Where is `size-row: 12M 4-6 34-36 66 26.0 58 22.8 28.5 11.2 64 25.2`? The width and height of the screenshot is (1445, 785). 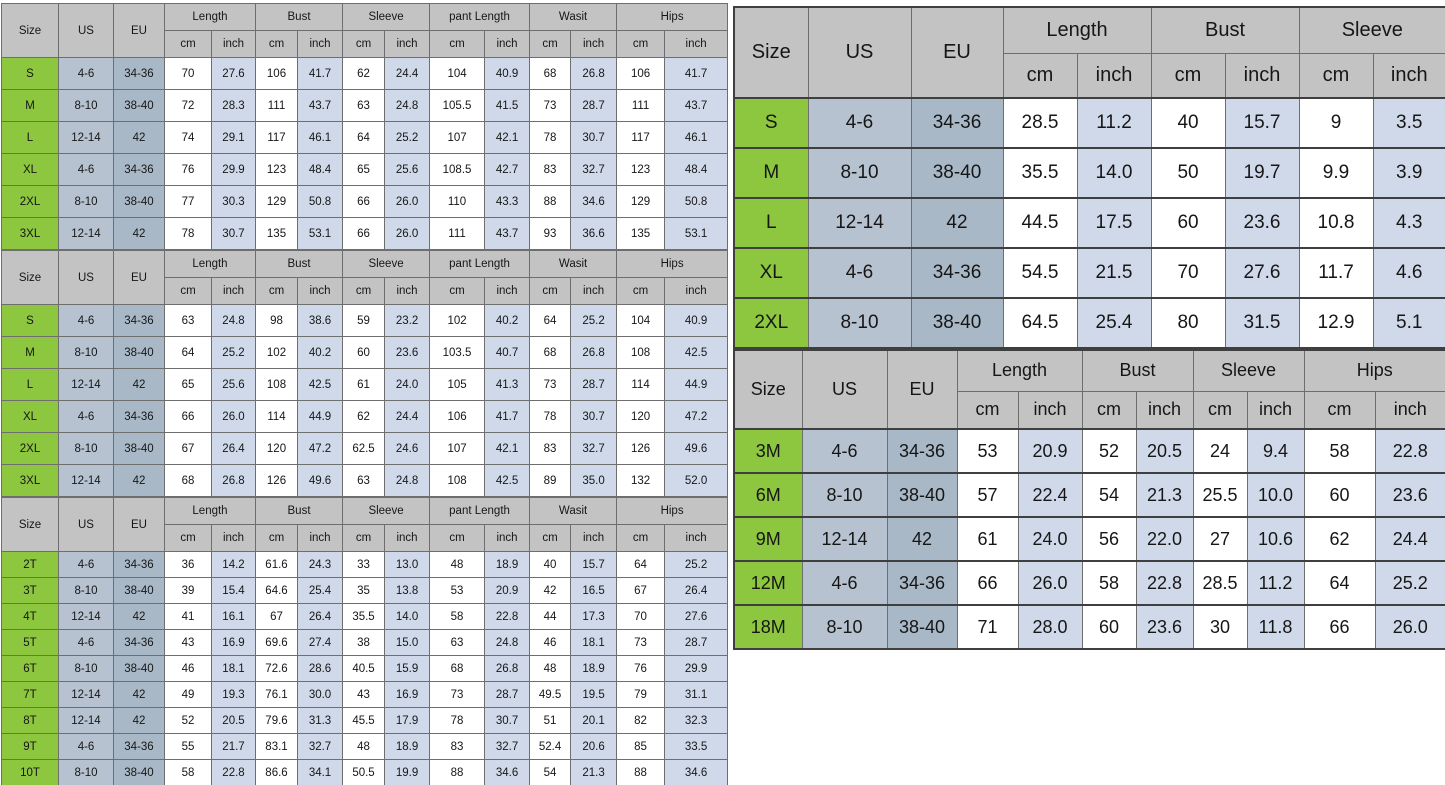
size-row: 12M 4-6 34-36 66 26.0 58 22.8 28.5 11.2 64 25.2 is located at coordinates (1089, 583).